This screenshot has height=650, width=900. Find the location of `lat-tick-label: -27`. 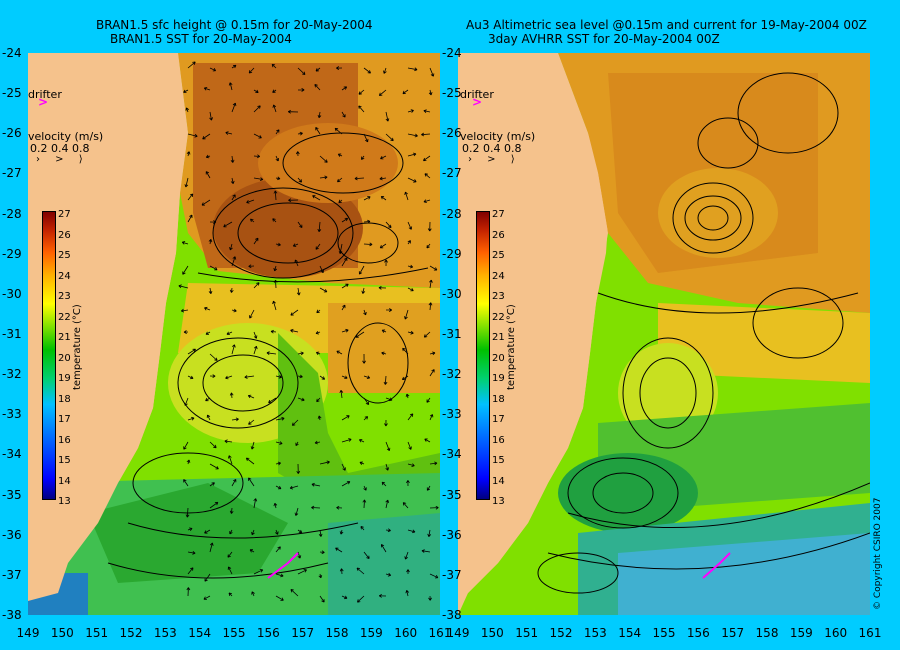

lat-tick-label: -27 is located at coordinates (452, 173).